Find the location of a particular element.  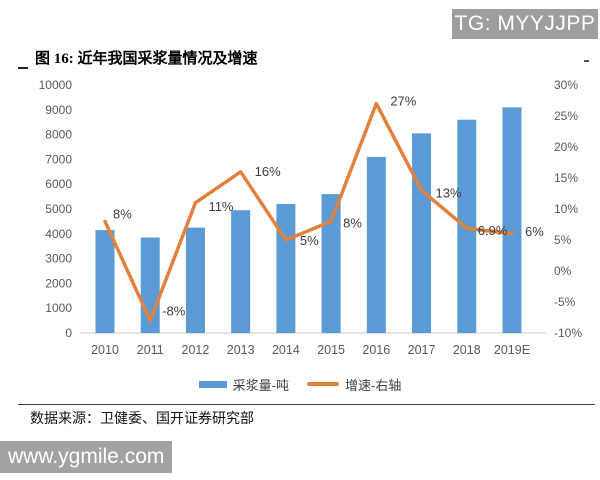

data-source-text: 数据来源：卫健委、国开证券研究部 is located at coordinates (142, 419).